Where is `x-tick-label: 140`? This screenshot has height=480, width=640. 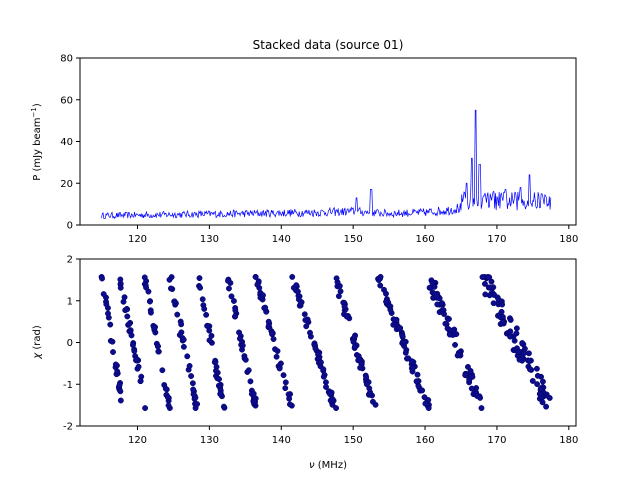
x-tick-label: 140 is located at coordinates (281, 440).